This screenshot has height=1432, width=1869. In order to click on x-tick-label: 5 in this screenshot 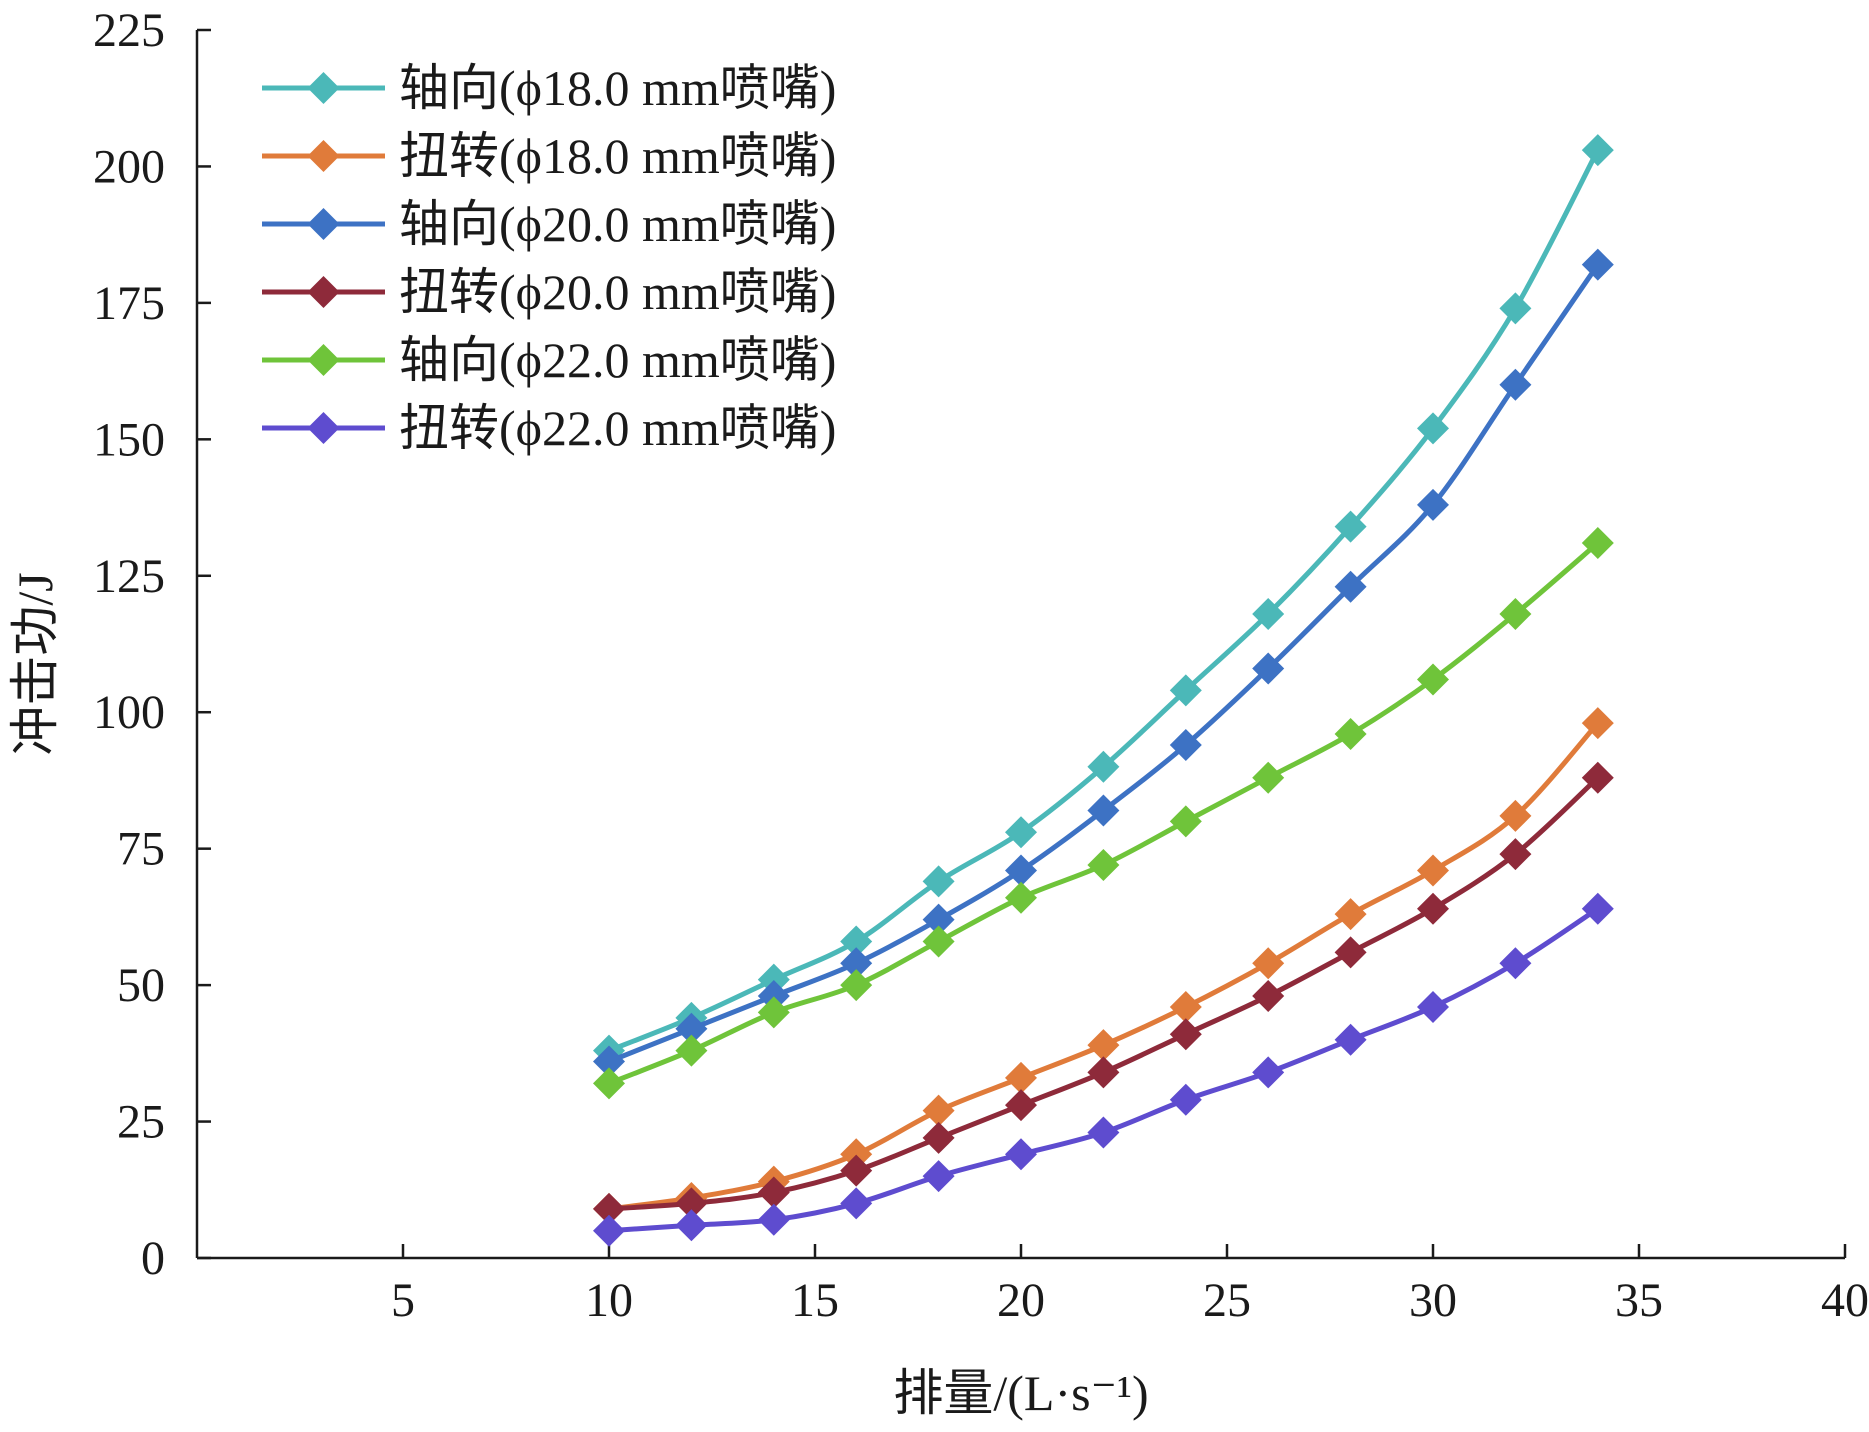, I will do `click(403, 1300)`.